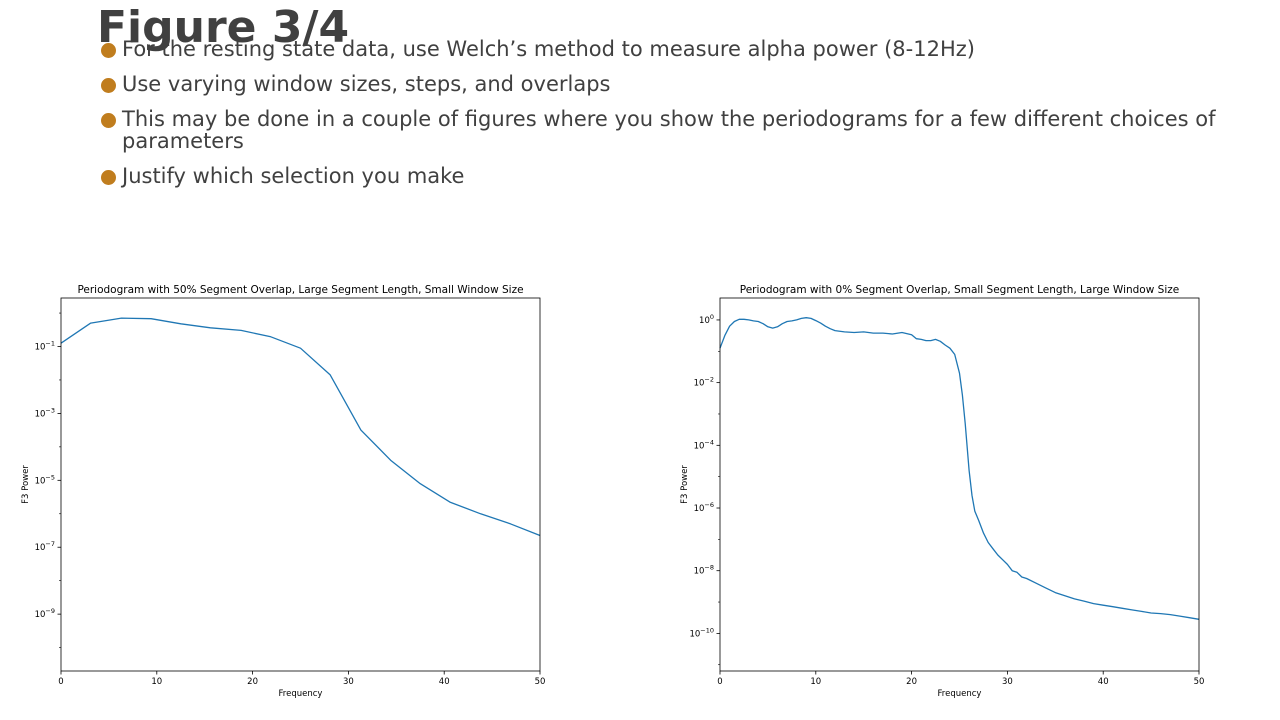  Describe the element at coordinates (701, 632) in the screenshot. I see `y-tick-label: 10⁻¹⁰` at that location.